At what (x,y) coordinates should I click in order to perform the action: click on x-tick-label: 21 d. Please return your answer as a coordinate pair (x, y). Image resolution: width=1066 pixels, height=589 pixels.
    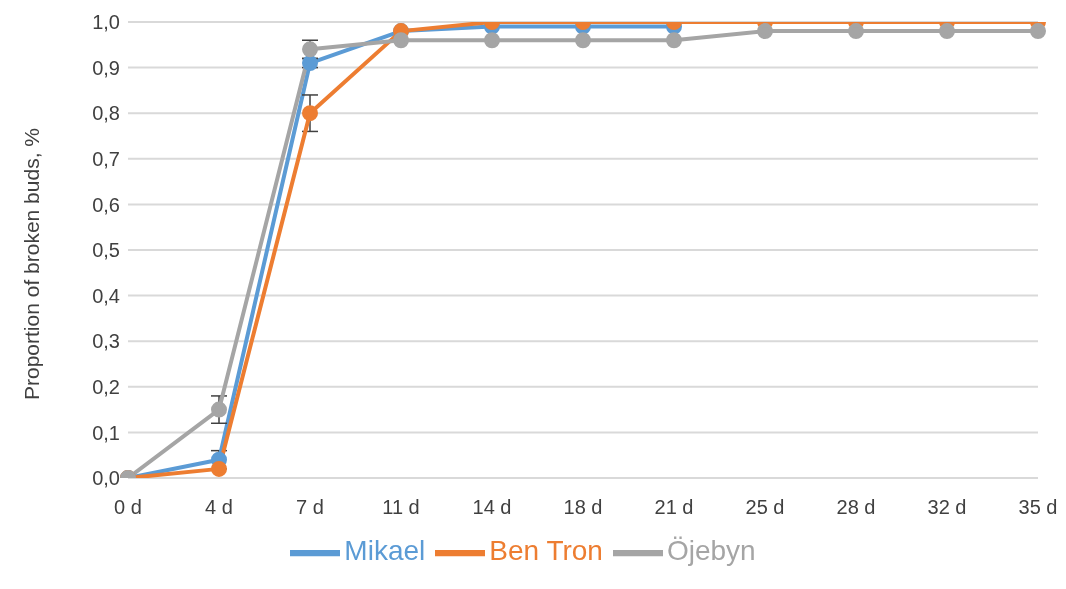
    Looking at the image, I should click on (674, 507).